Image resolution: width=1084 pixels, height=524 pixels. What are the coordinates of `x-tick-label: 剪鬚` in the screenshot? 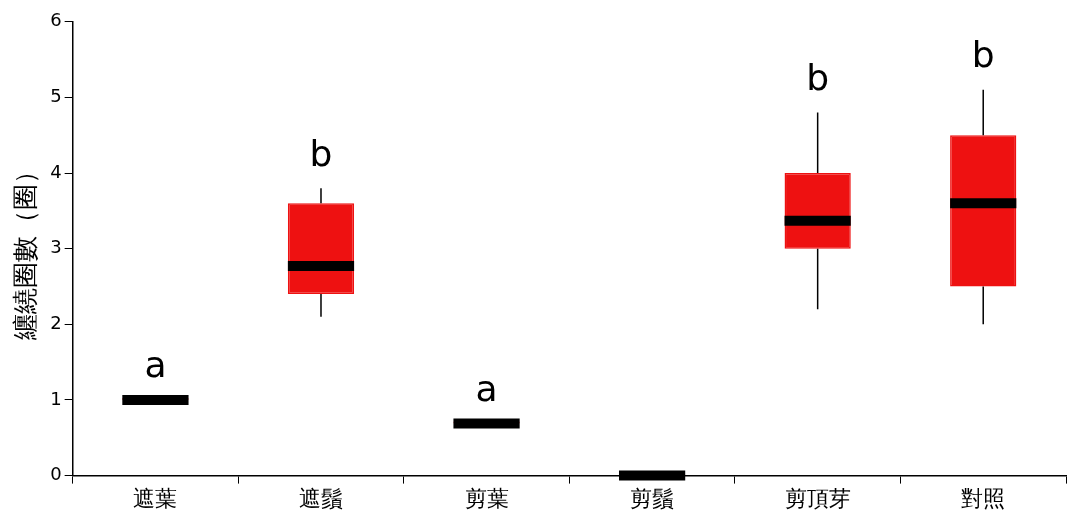 It's located at (652, 498).